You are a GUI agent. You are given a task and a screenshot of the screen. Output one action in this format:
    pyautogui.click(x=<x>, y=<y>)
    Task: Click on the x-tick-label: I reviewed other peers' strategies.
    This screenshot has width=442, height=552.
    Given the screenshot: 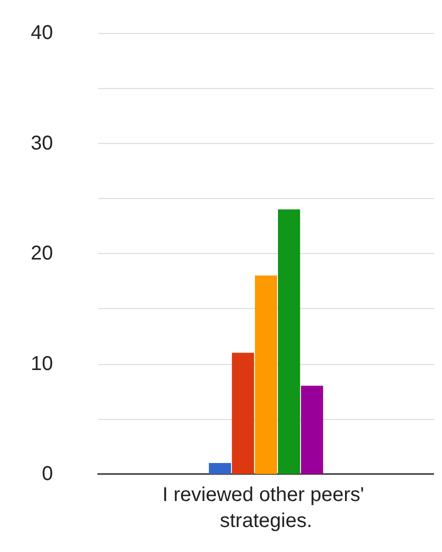 What is the action you would take?
    pyautogui.click(x=266, y=508)
    